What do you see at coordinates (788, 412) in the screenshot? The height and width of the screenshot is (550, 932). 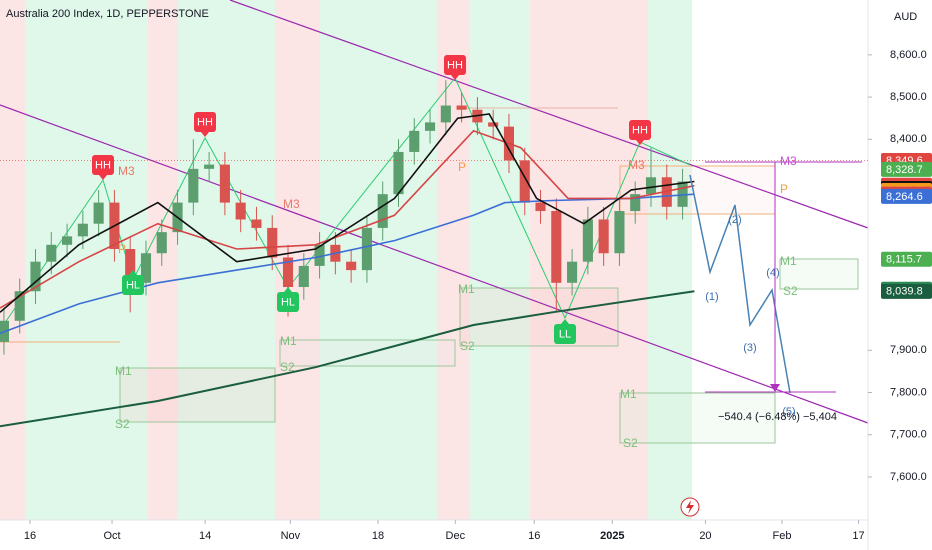 I see `wave-label: (5)` at bounding box center [788, 412].